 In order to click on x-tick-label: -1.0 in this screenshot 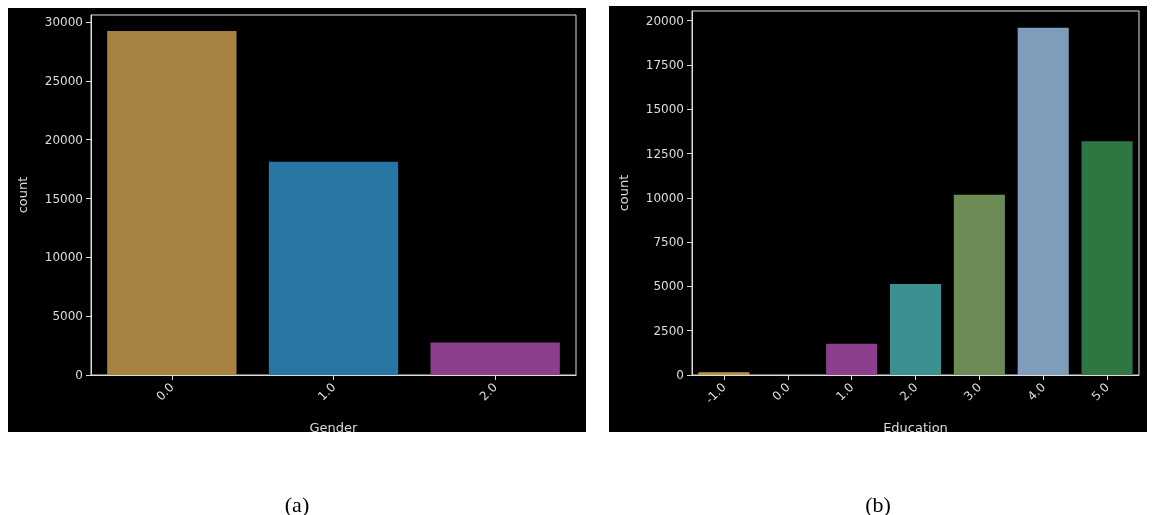, I will do `click(715, 393)`.